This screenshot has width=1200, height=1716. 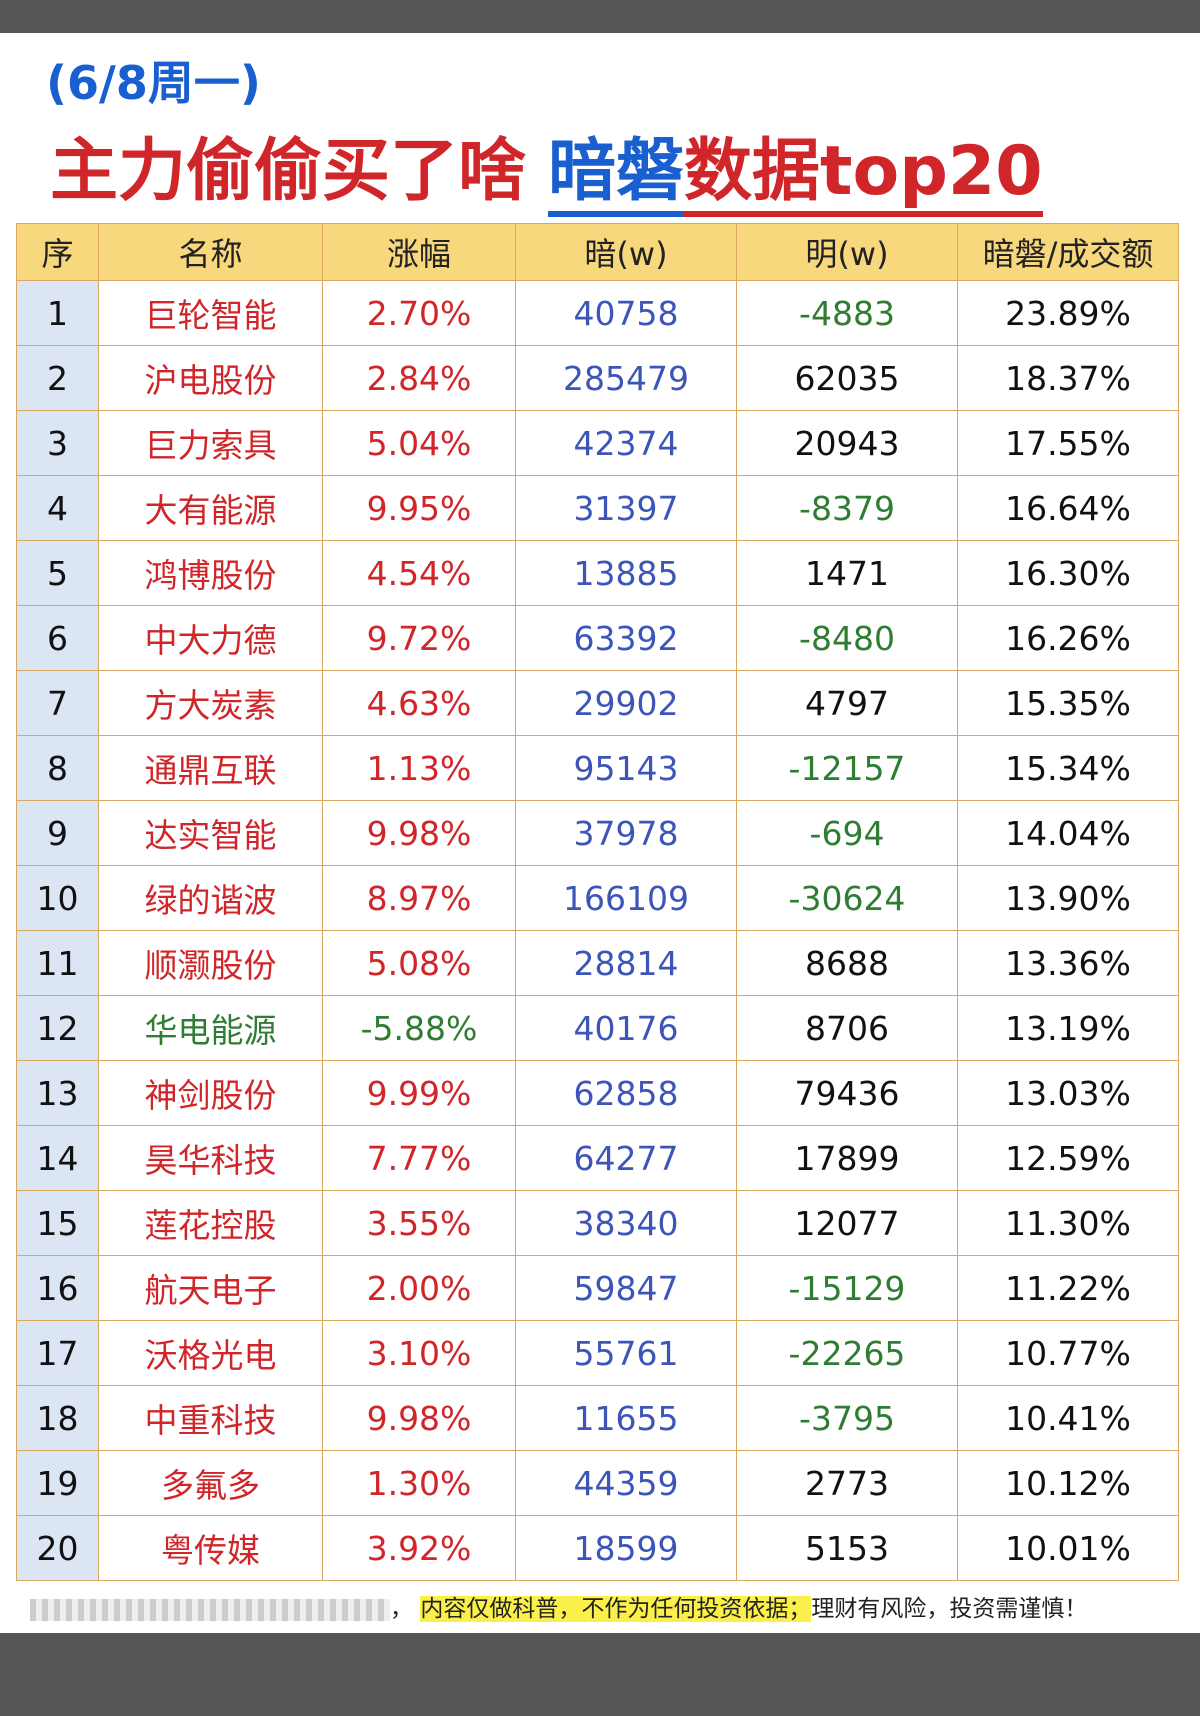 What do you see at coordinates (210, 1288) in the screenshot?
I see `table-cell: 航天电子` at bounding box center [210, 1288].